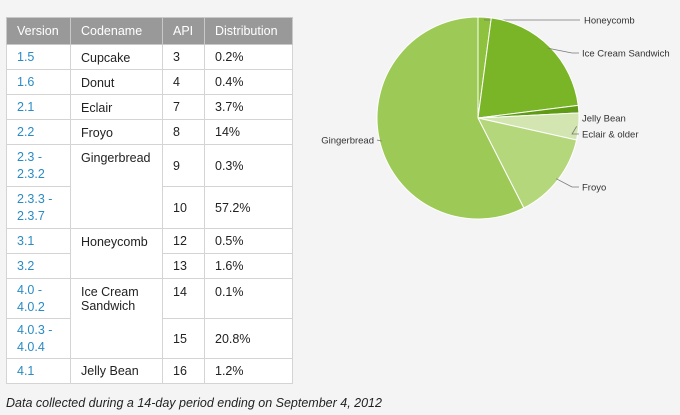 Image resolution: width=680 pixels, height=415 pixels. What do you see at coordinates (532, 20) in the screenshot?
I see `pie-callout-honeycomb` at bounding box center [532, 20].